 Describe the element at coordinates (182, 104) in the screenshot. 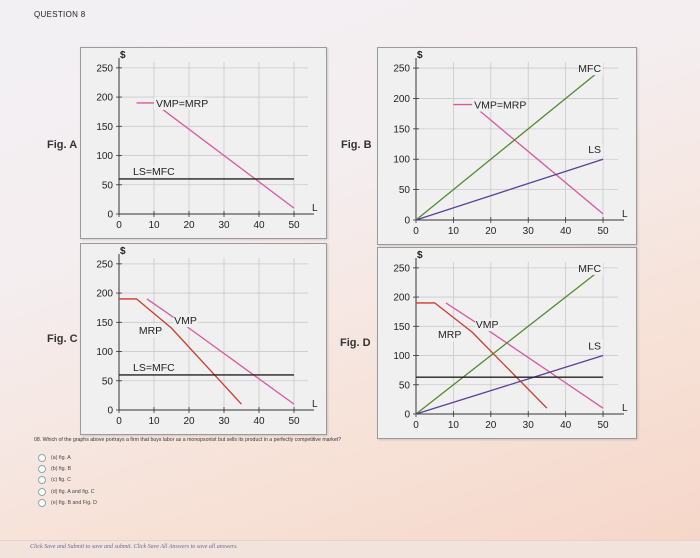

I see `series-label: VMP=MRP` at that location.